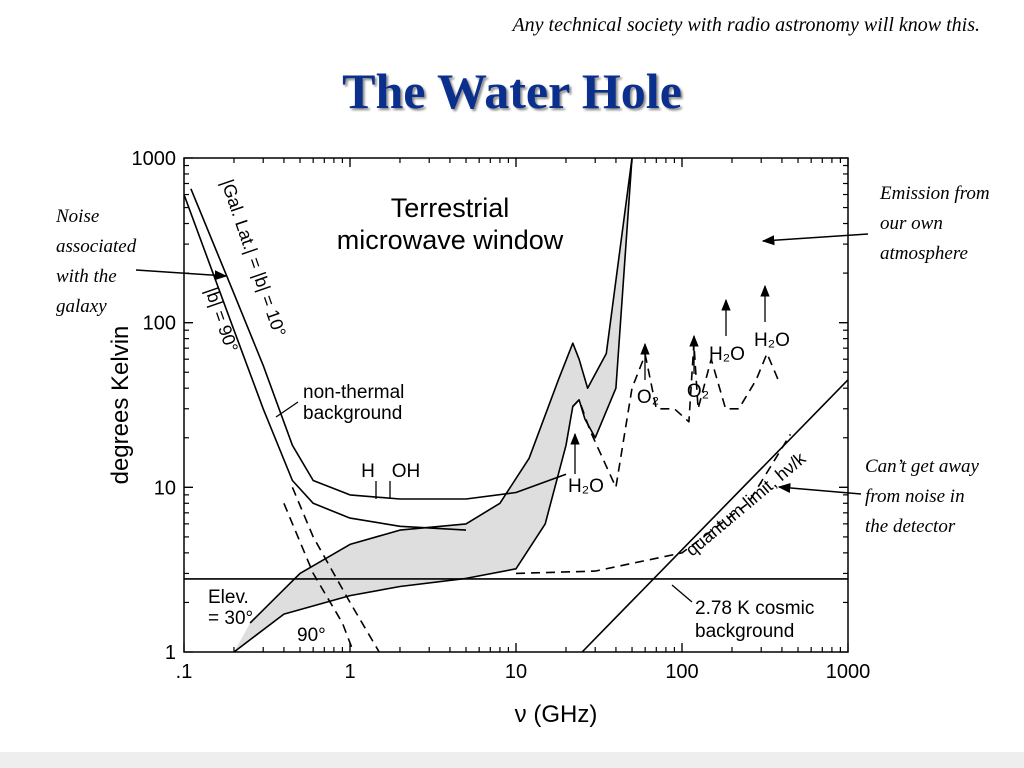  Describe the element at coordinates (450, 208) in the screenshot. I see `window-label-line1: Terrestrial` at that location.